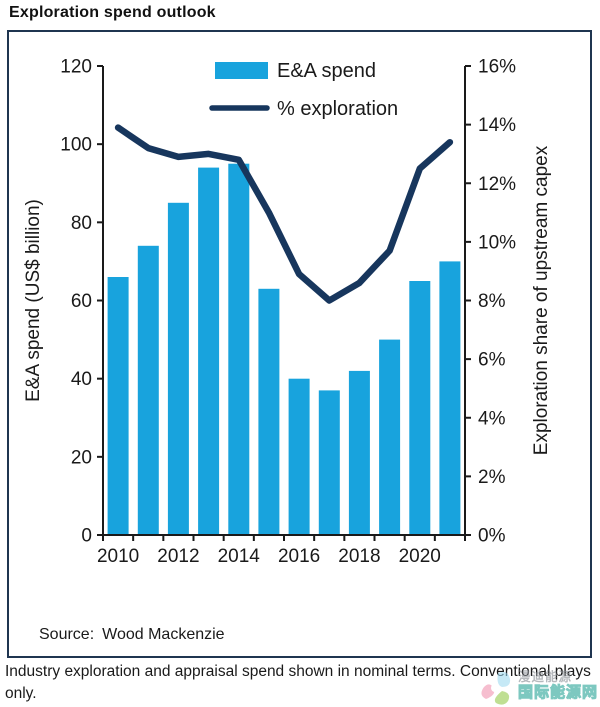 Image resolution: width=600 pixels, height=707 pixels. Describe the element at coordinates (492, 301) in the screenshot. I see `right-axis-tick-label: 8%` at that location.